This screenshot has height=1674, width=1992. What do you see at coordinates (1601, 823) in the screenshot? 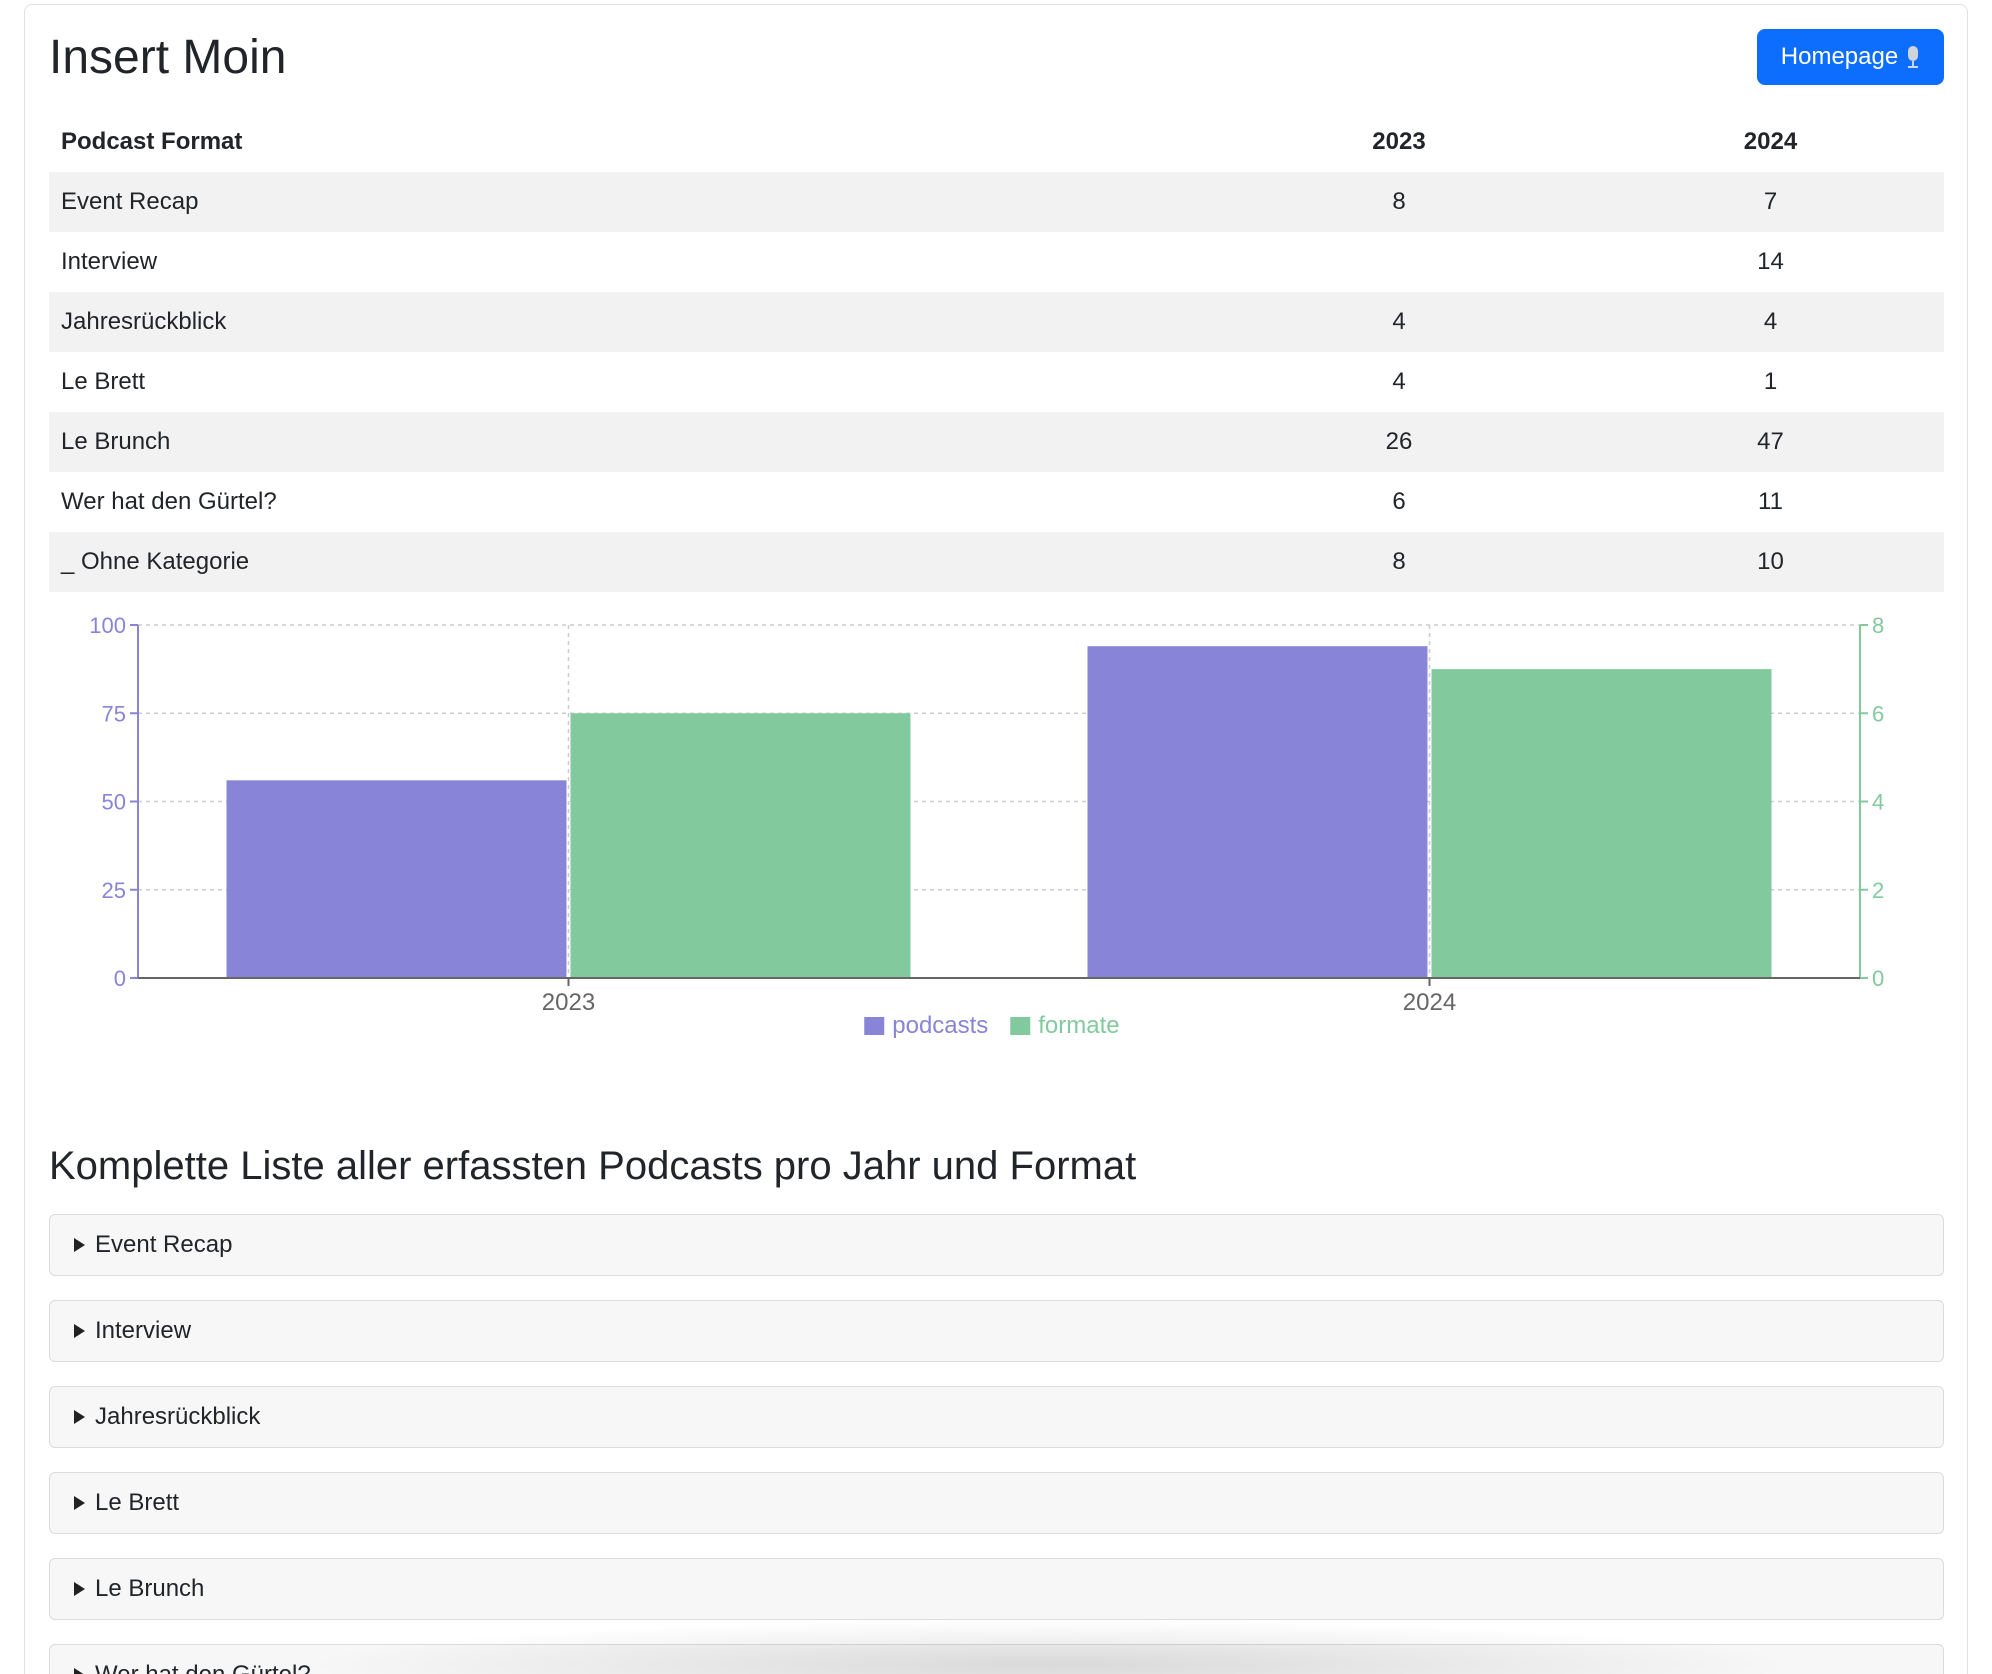
I see `bar-formate-2024` at bounding box center [1601, 823].